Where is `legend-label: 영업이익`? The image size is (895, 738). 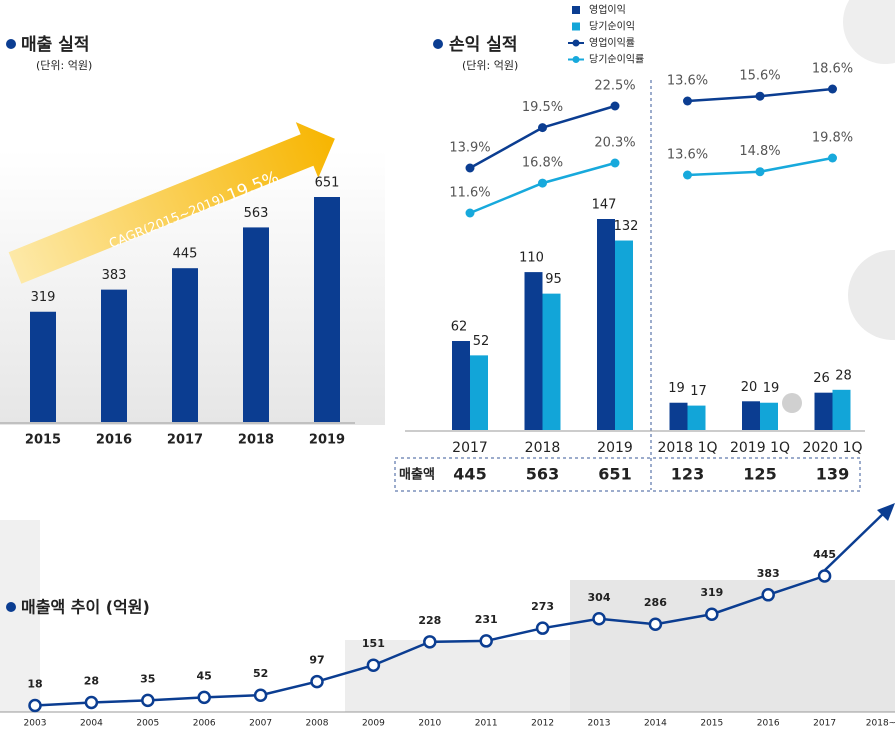 legend-label: 영업이익 is located at coordinates (607, 9).